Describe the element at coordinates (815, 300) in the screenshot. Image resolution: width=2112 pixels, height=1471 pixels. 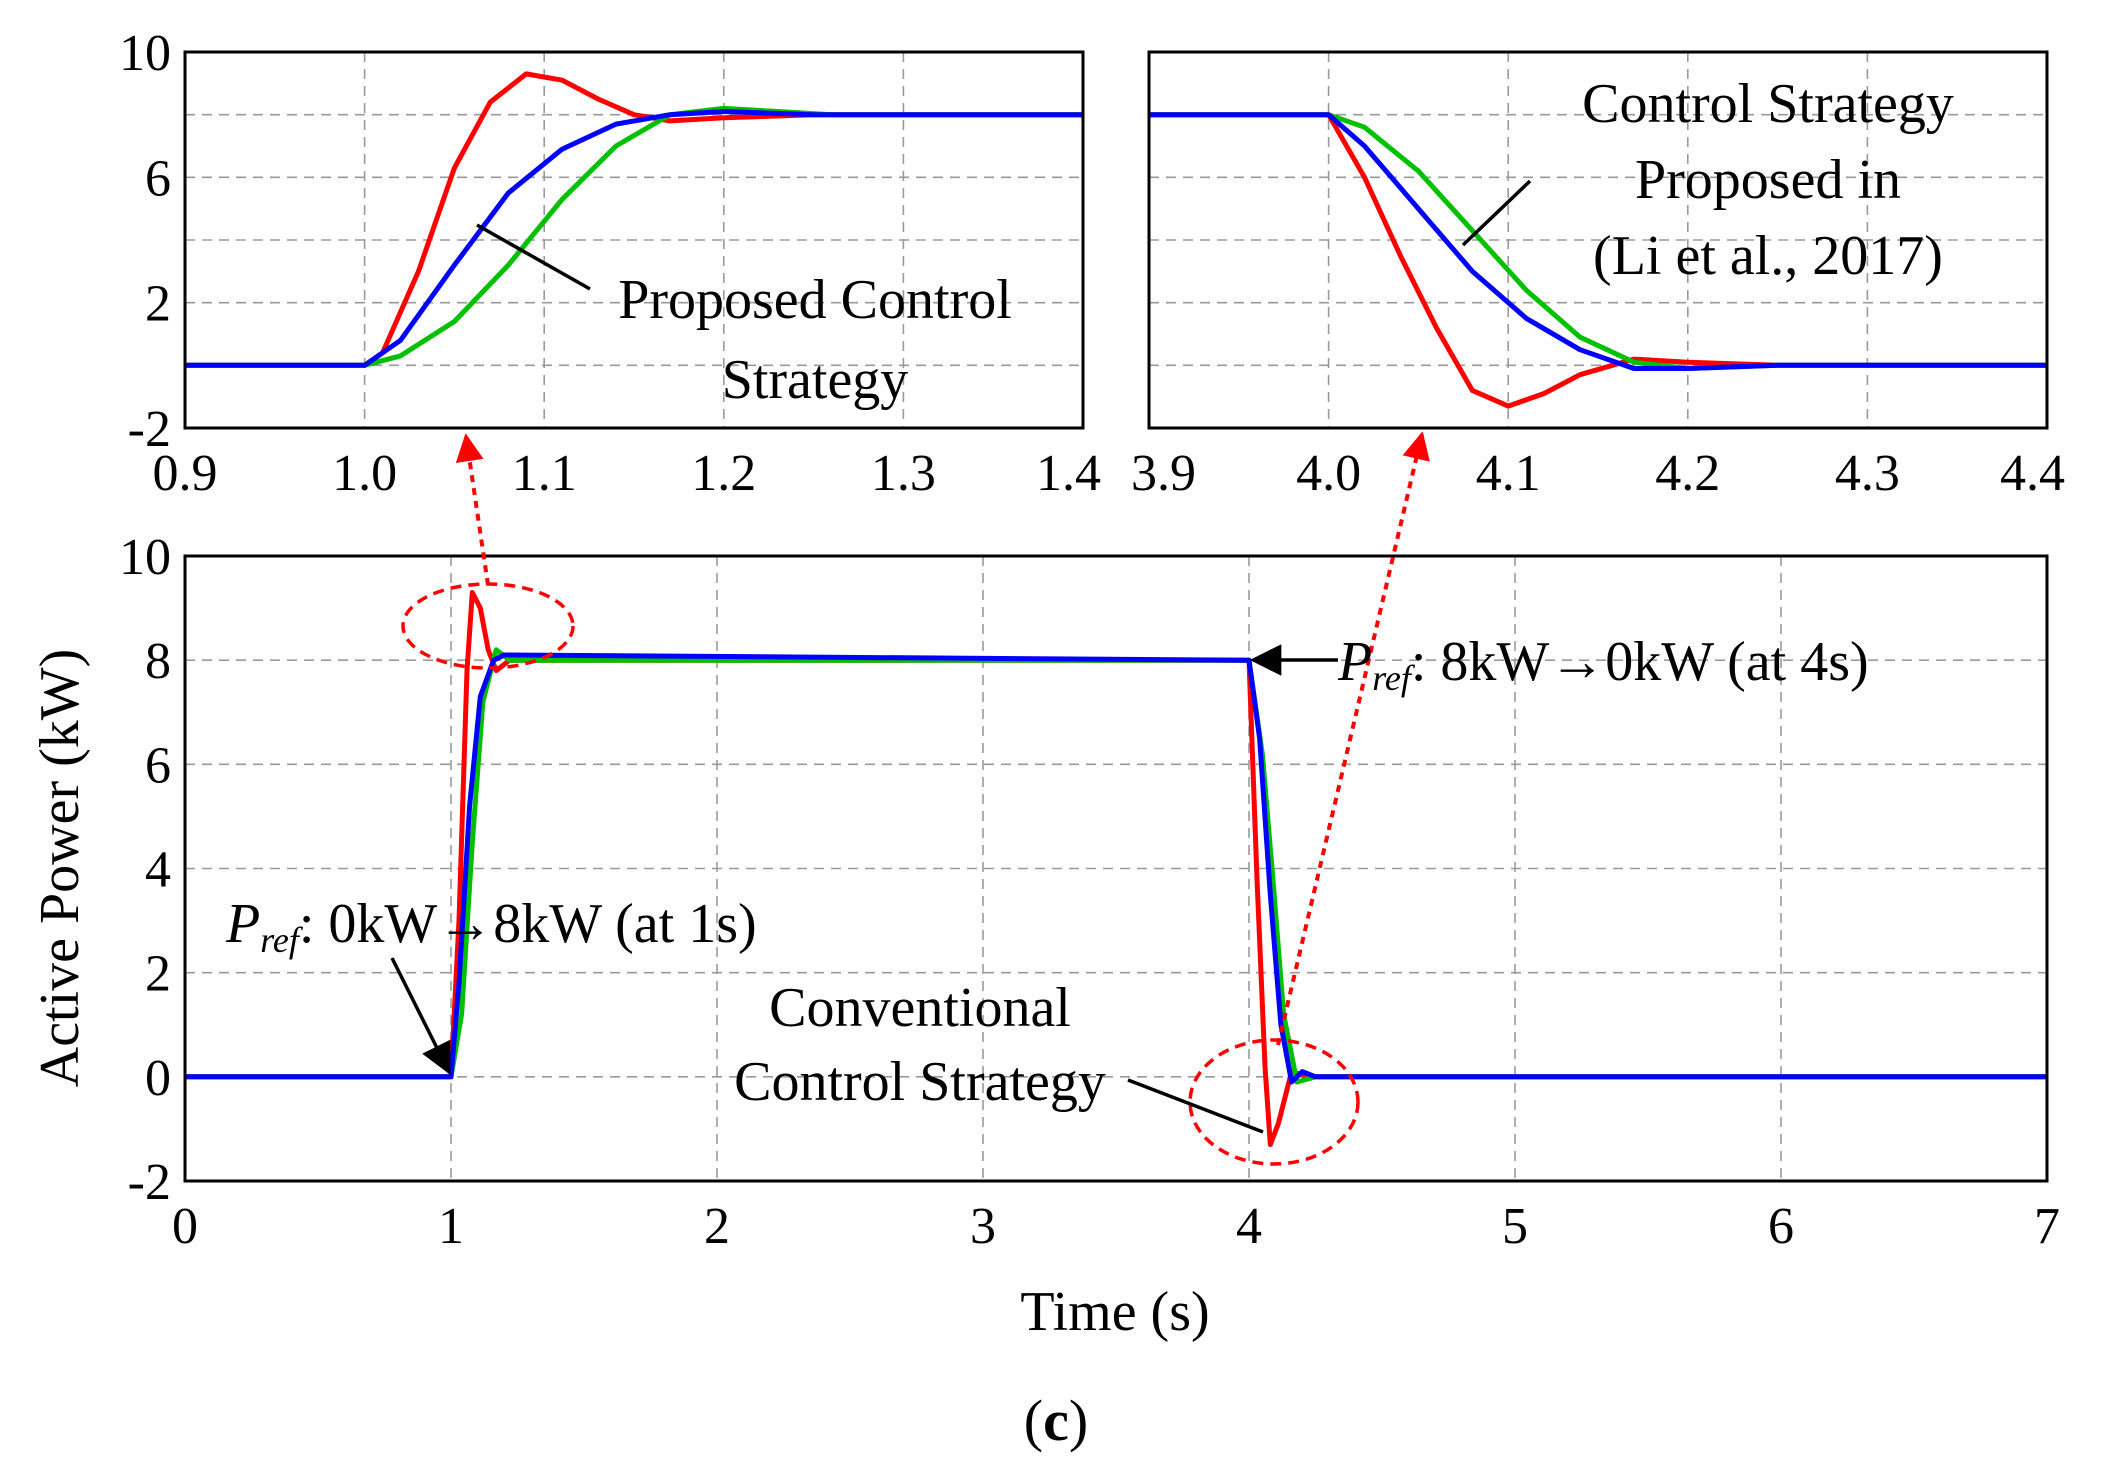
I see `annotation-proposed-line1: Proposed Control` at that location.